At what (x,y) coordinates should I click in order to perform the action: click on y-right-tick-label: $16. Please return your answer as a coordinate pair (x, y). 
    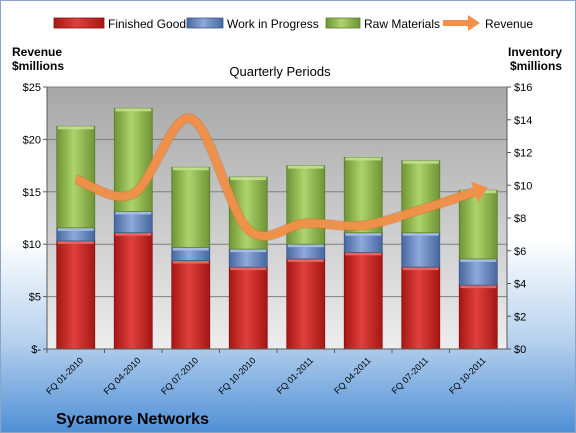
    Looking at the image, I should click on (523, 88).